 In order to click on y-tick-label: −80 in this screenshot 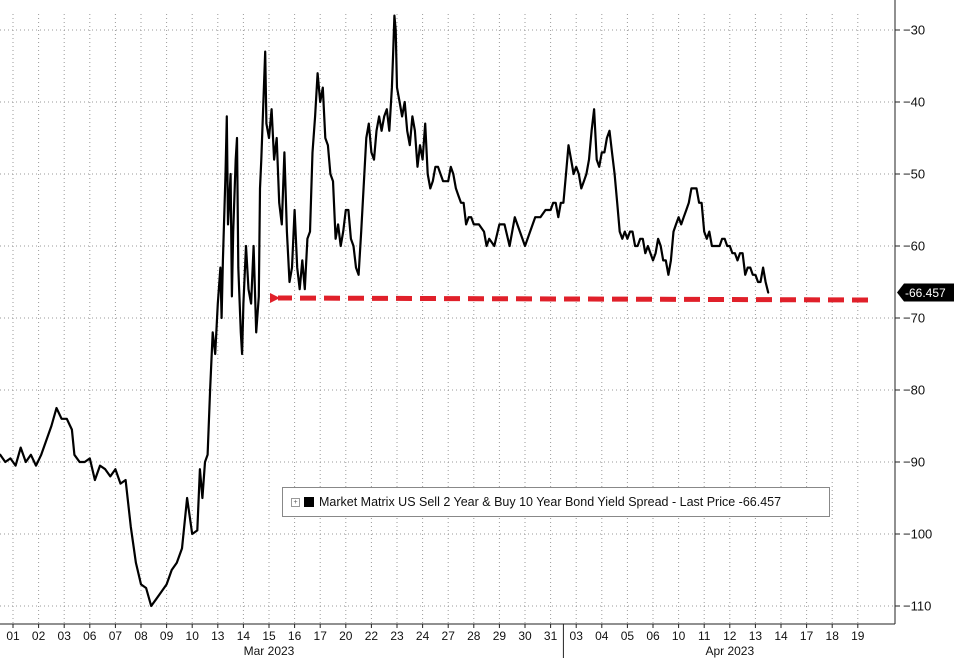, I will do `click(914, 390)`.